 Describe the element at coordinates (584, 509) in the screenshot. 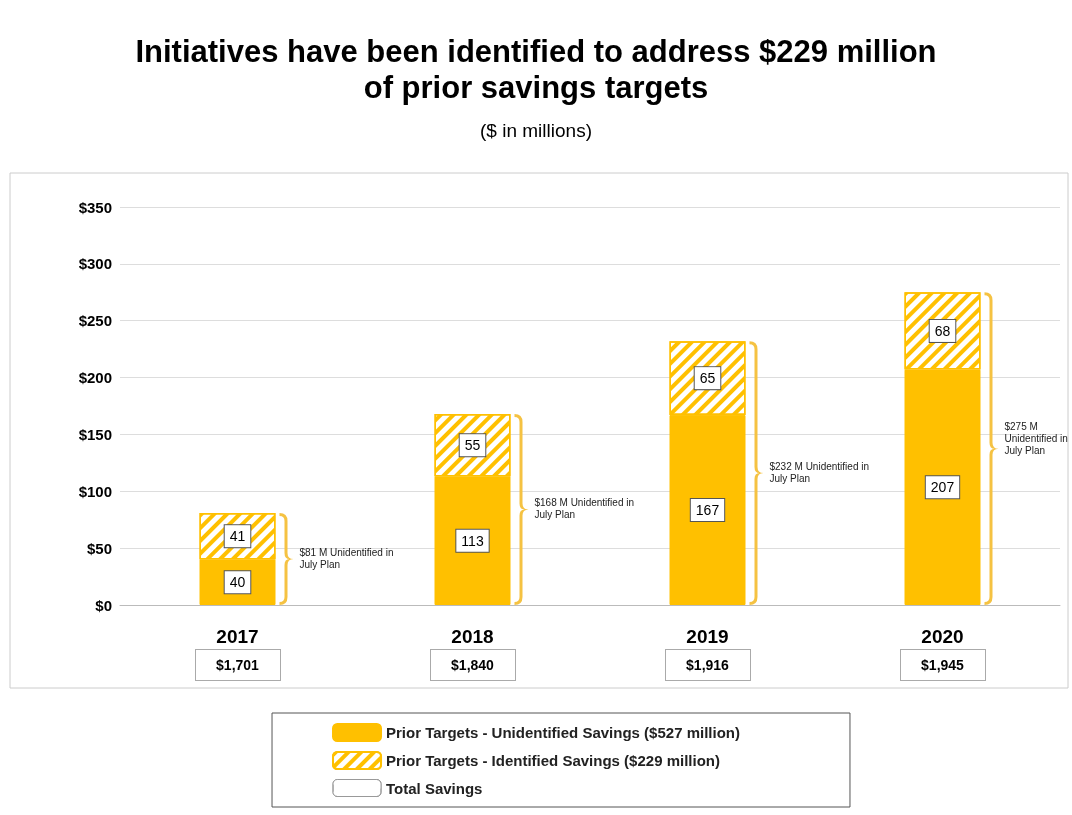

I see `annotation: $168 M Unidentified in July Plan` at that location.